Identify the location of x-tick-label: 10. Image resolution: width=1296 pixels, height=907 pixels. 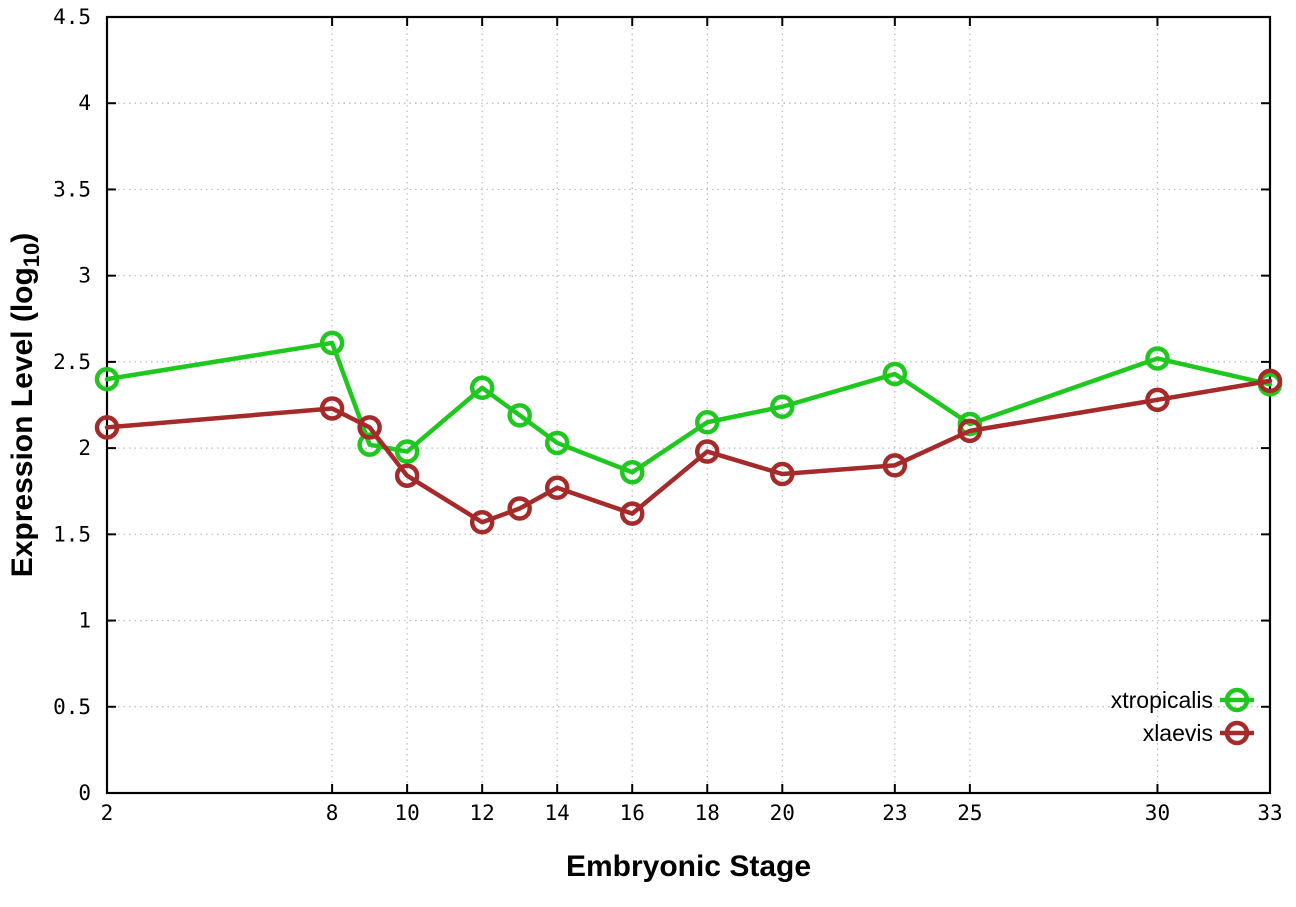
(406, 813).